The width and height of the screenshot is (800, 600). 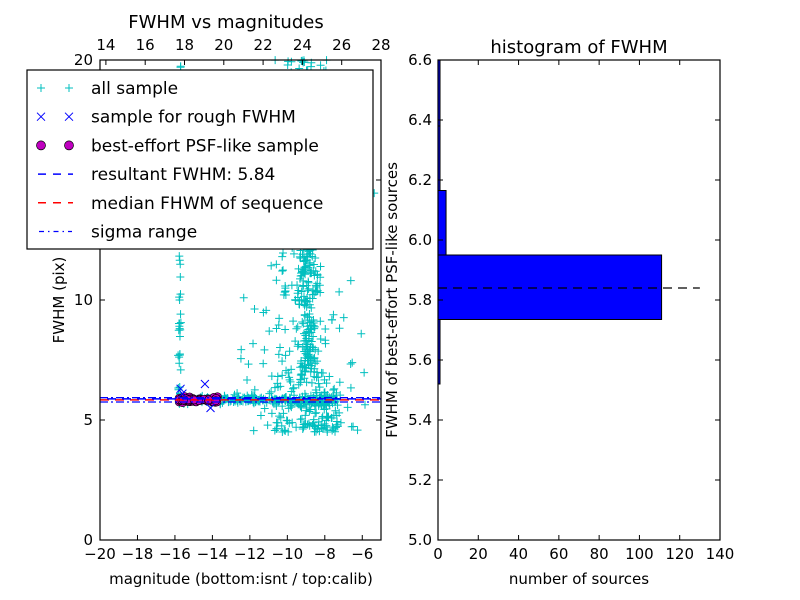 What do you see at coordinates (420, 300) in the screenshot?
I see `y-tick-label: 5.8` at bounding box center [420, 300].